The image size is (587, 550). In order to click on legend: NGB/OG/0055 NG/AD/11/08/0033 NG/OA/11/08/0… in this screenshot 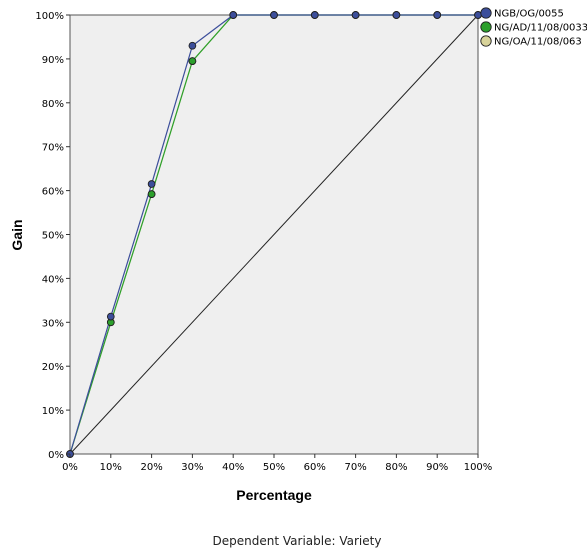, I will do `click(533, 27)`.